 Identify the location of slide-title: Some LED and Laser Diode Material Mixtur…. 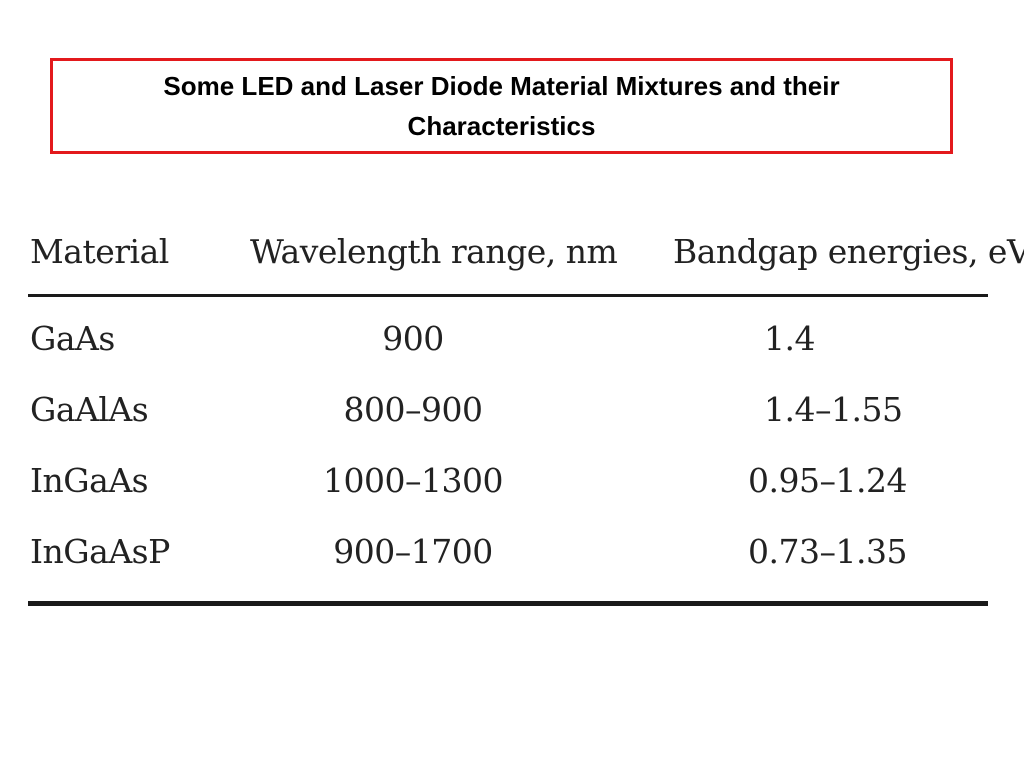
(501, 106).